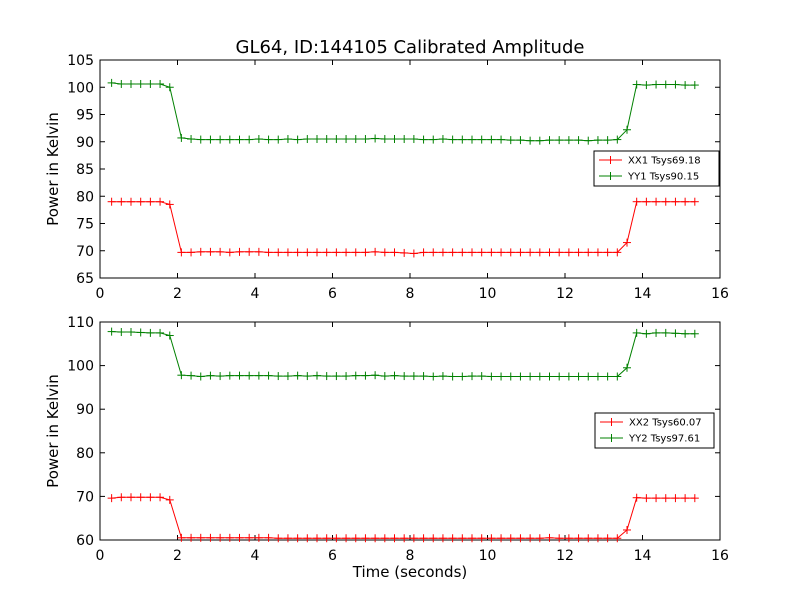 Image resolution: width=800 pixels, height=600 pixels. Describe the element at coordinates (488, 294) in the screenshot. I see `x-tick-label-0-5: 10` at that location.